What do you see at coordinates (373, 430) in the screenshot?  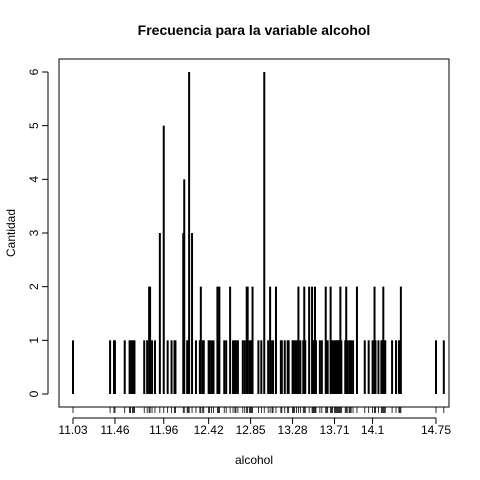 I see `x-tick-label: 14.1` at bounding box center [373, 430].